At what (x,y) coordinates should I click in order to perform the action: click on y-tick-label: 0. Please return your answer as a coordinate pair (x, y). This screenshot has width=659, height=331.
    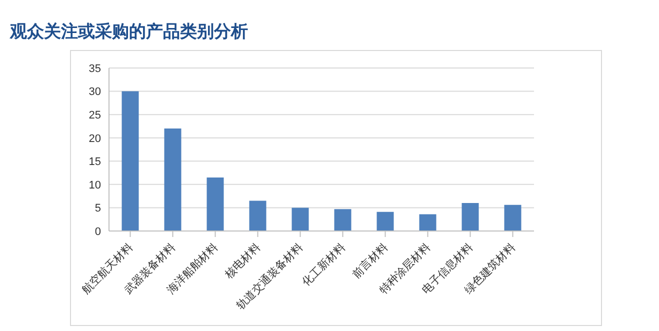
    Looking at the image, I should click on (97, 232).